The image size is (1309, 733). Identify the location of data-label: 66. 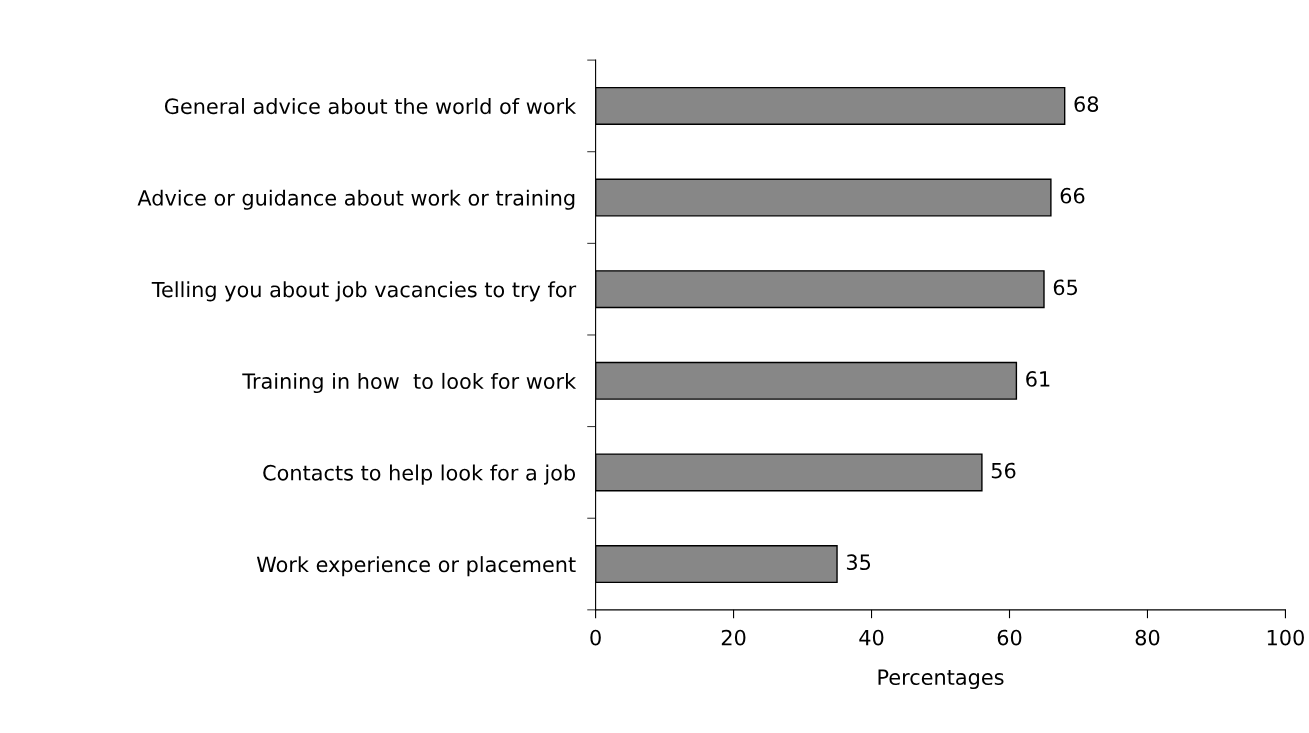
(1072, 195).